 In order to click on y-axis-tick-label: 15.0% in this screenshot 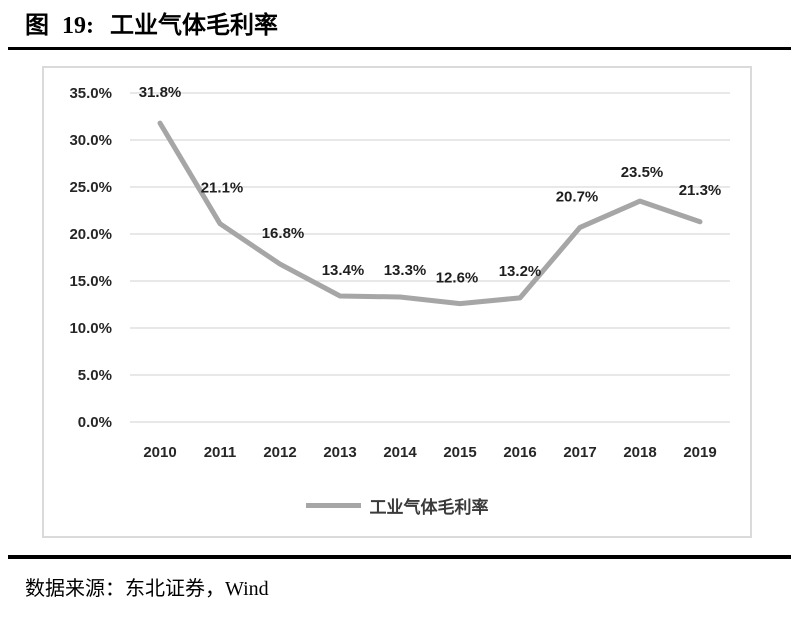, I will do `click(90, 281)`.